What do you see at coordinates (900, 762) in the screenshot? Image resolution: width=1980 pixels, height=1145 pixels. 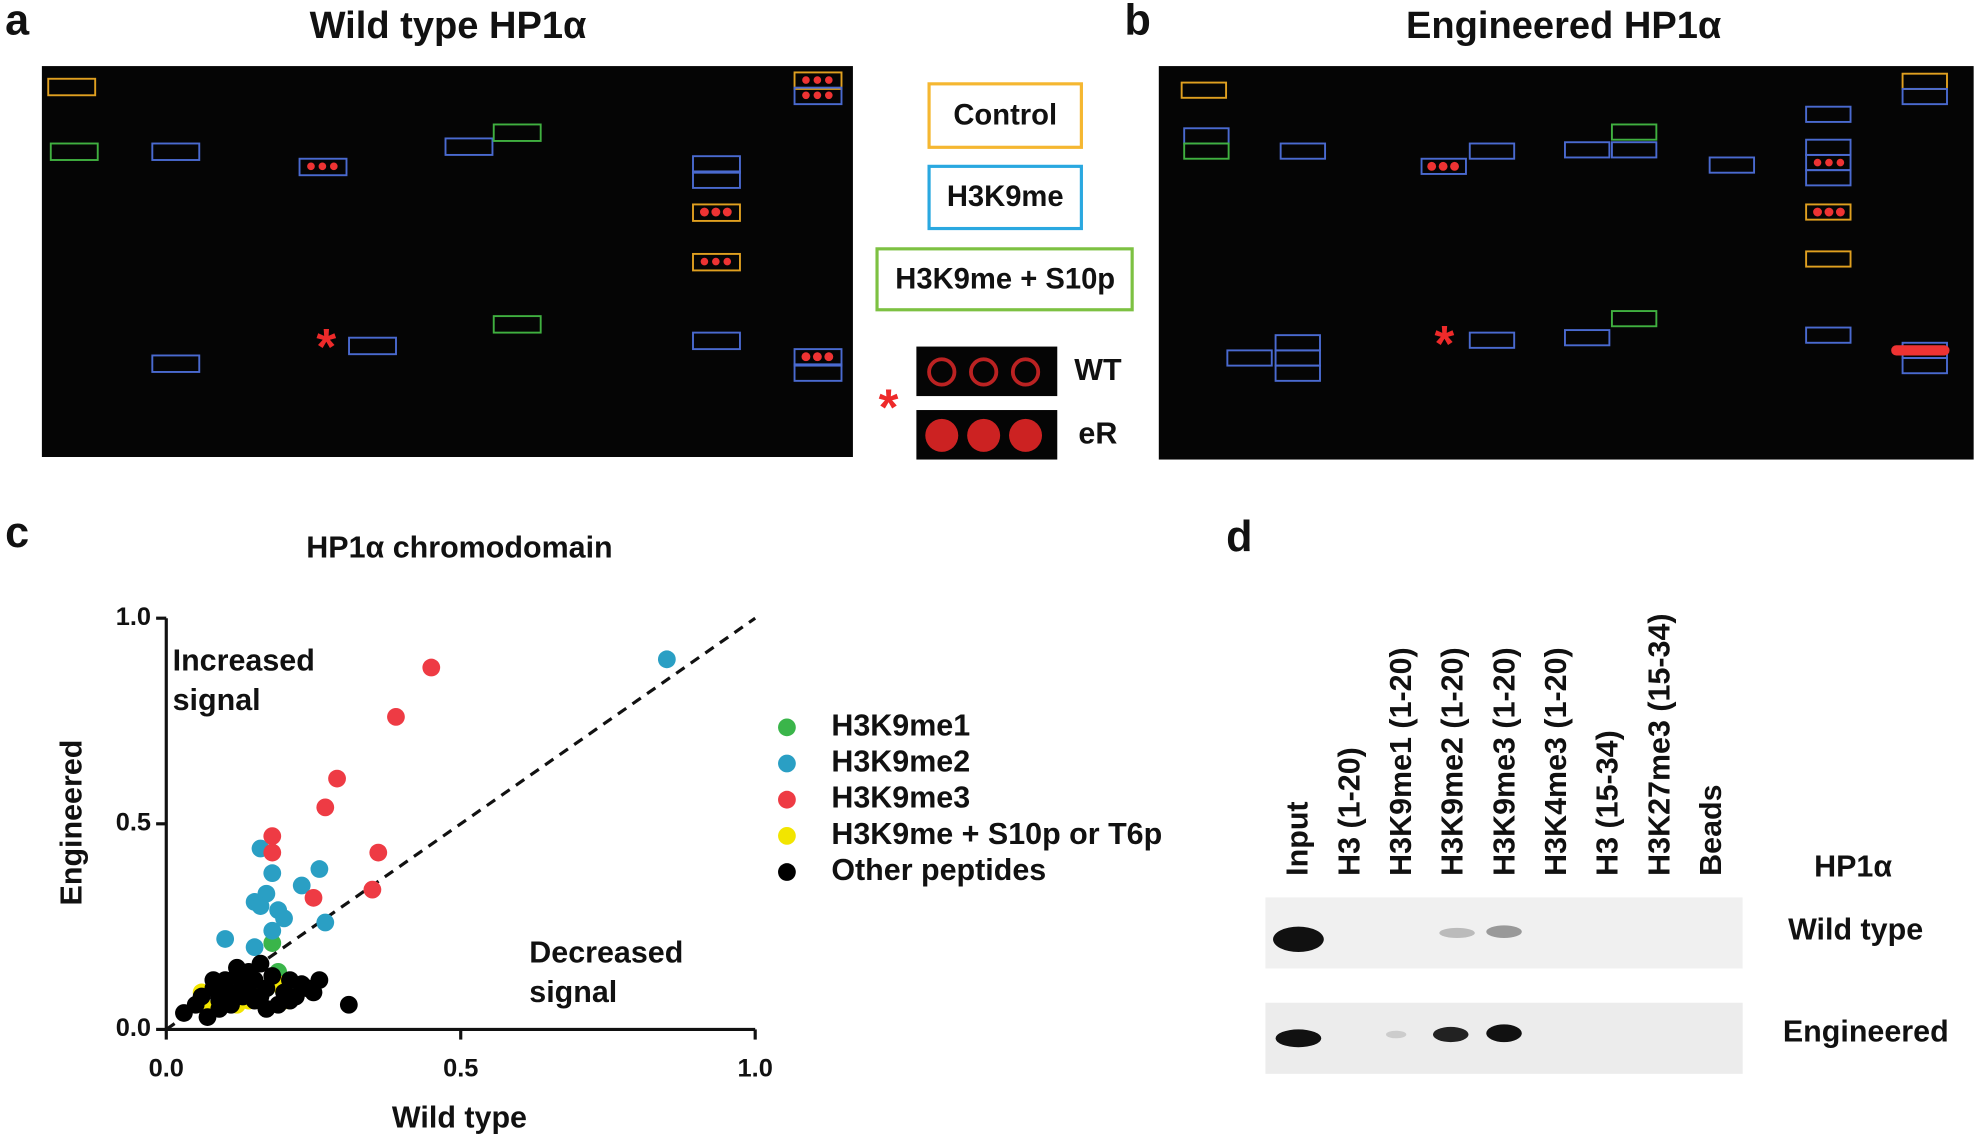 I see `legend-label: H3K9me2` at bounding box center [900, 762].